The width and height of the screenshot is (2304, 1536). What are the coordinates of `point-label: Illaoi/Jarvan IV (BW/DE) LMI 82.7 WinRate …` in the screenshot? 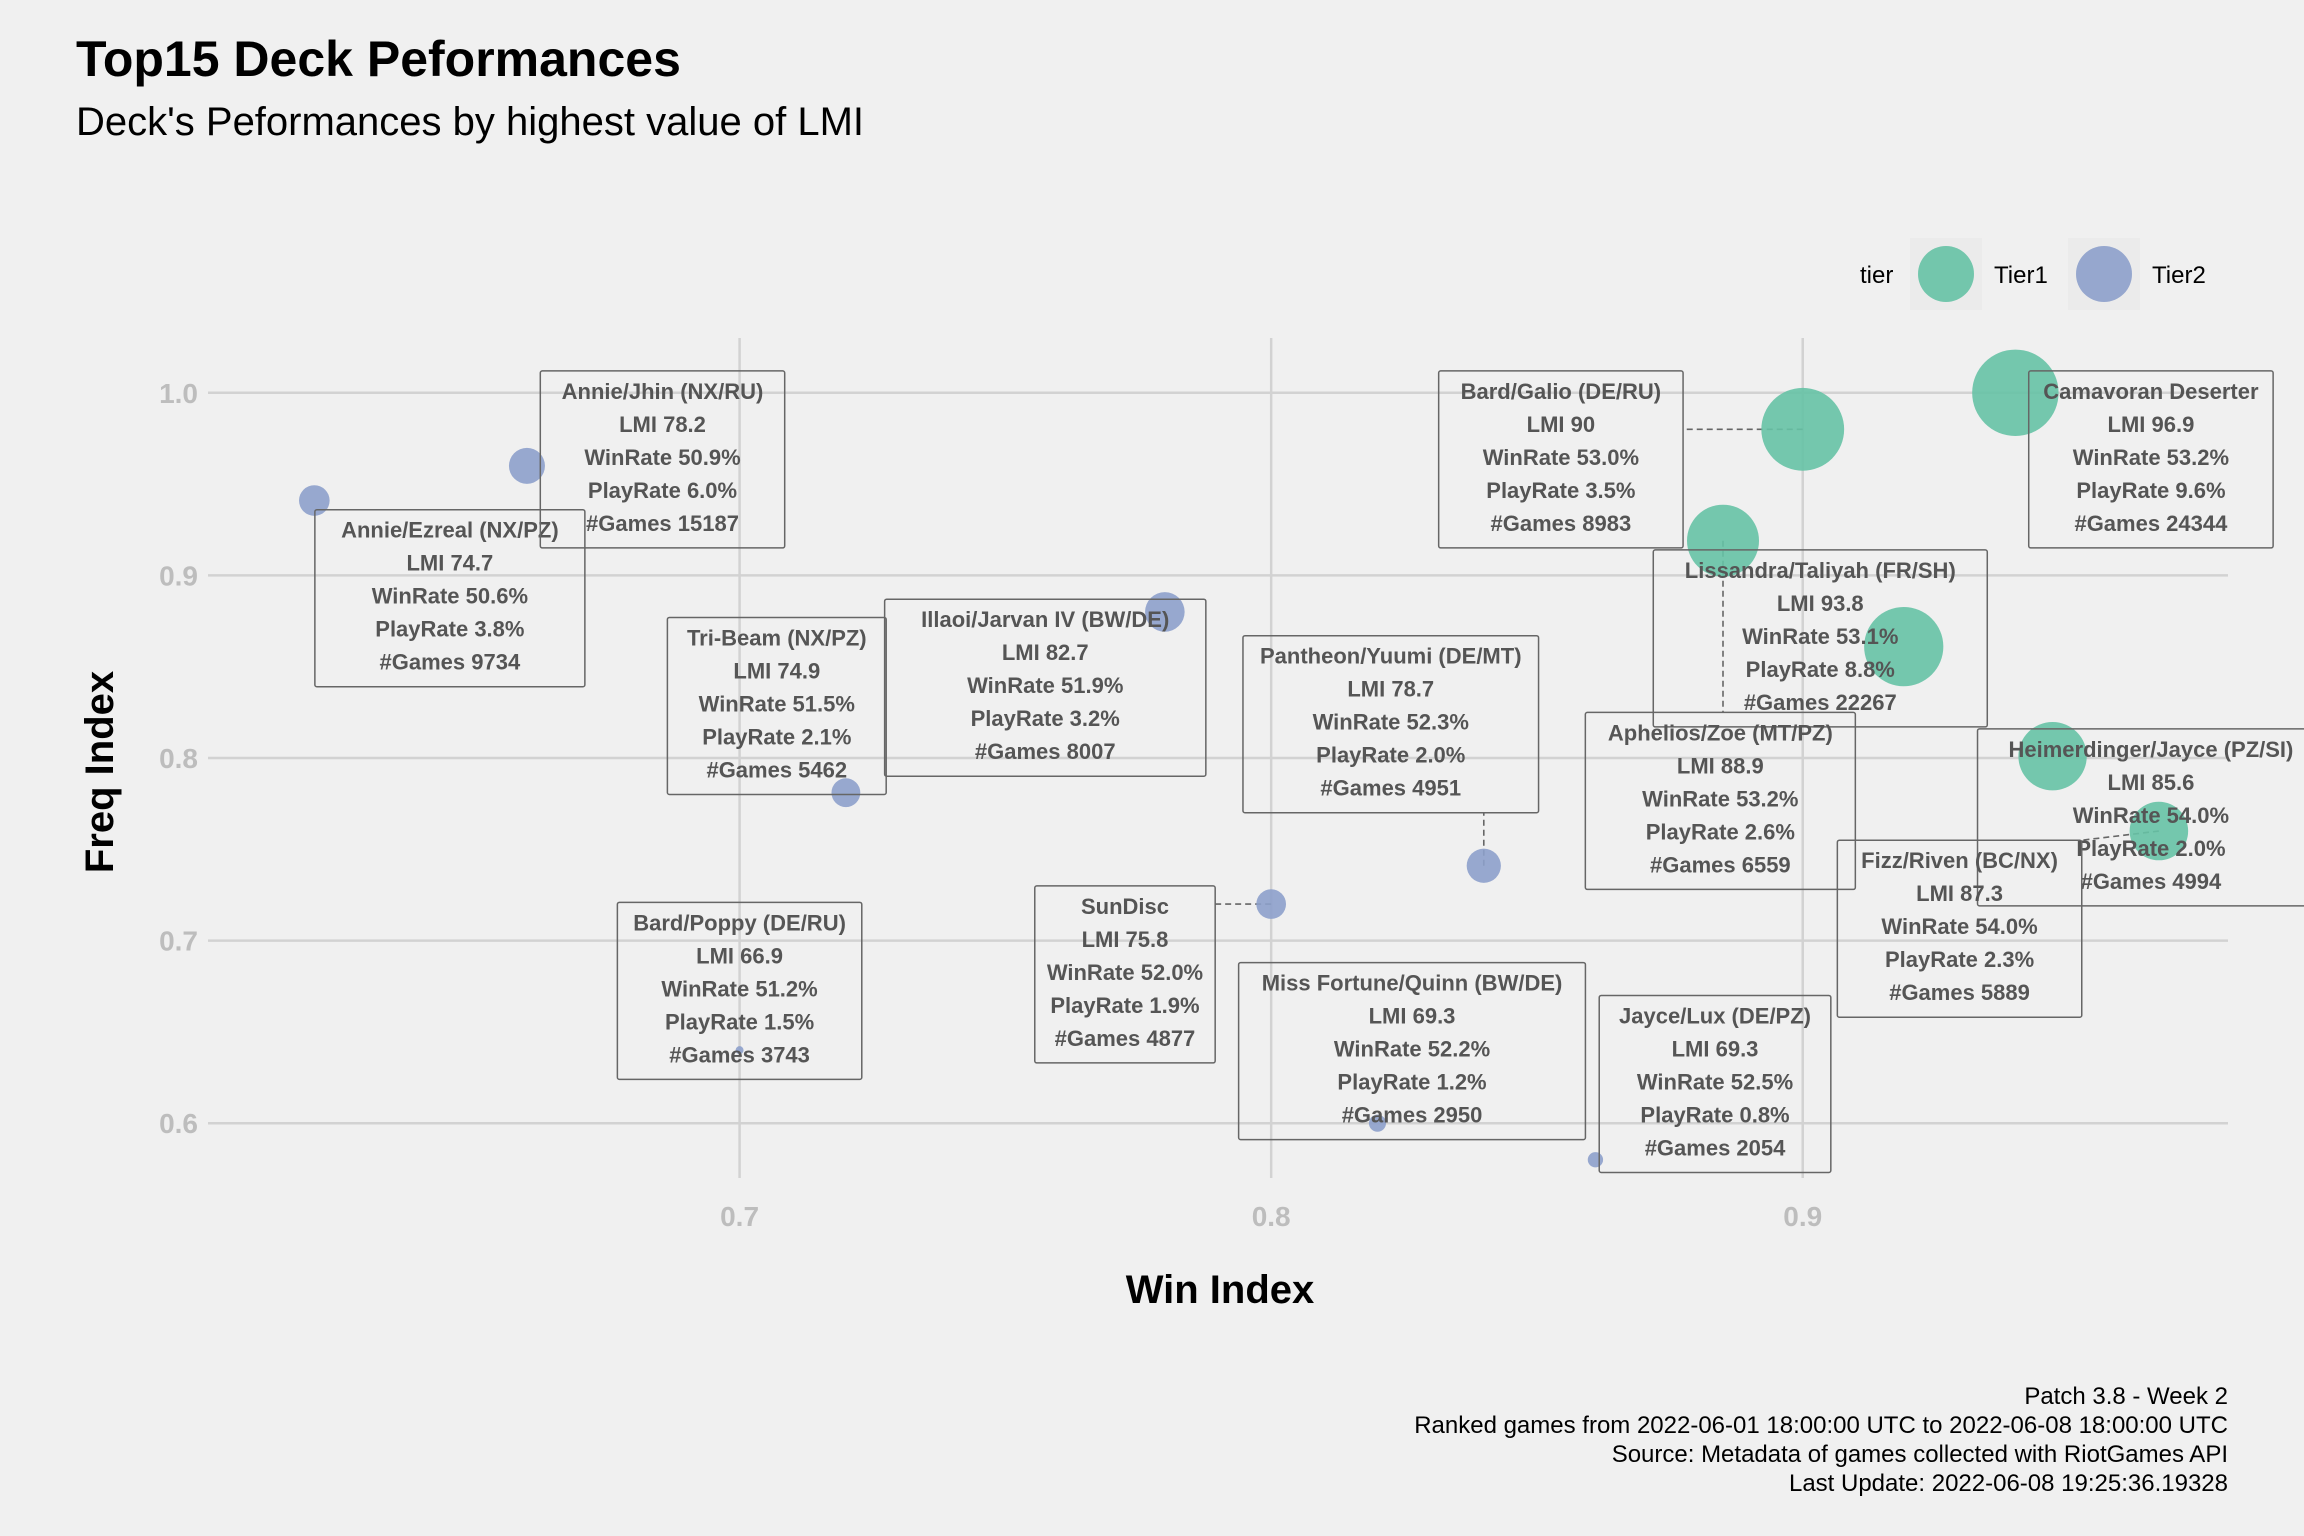 It's located at (1045, 687).